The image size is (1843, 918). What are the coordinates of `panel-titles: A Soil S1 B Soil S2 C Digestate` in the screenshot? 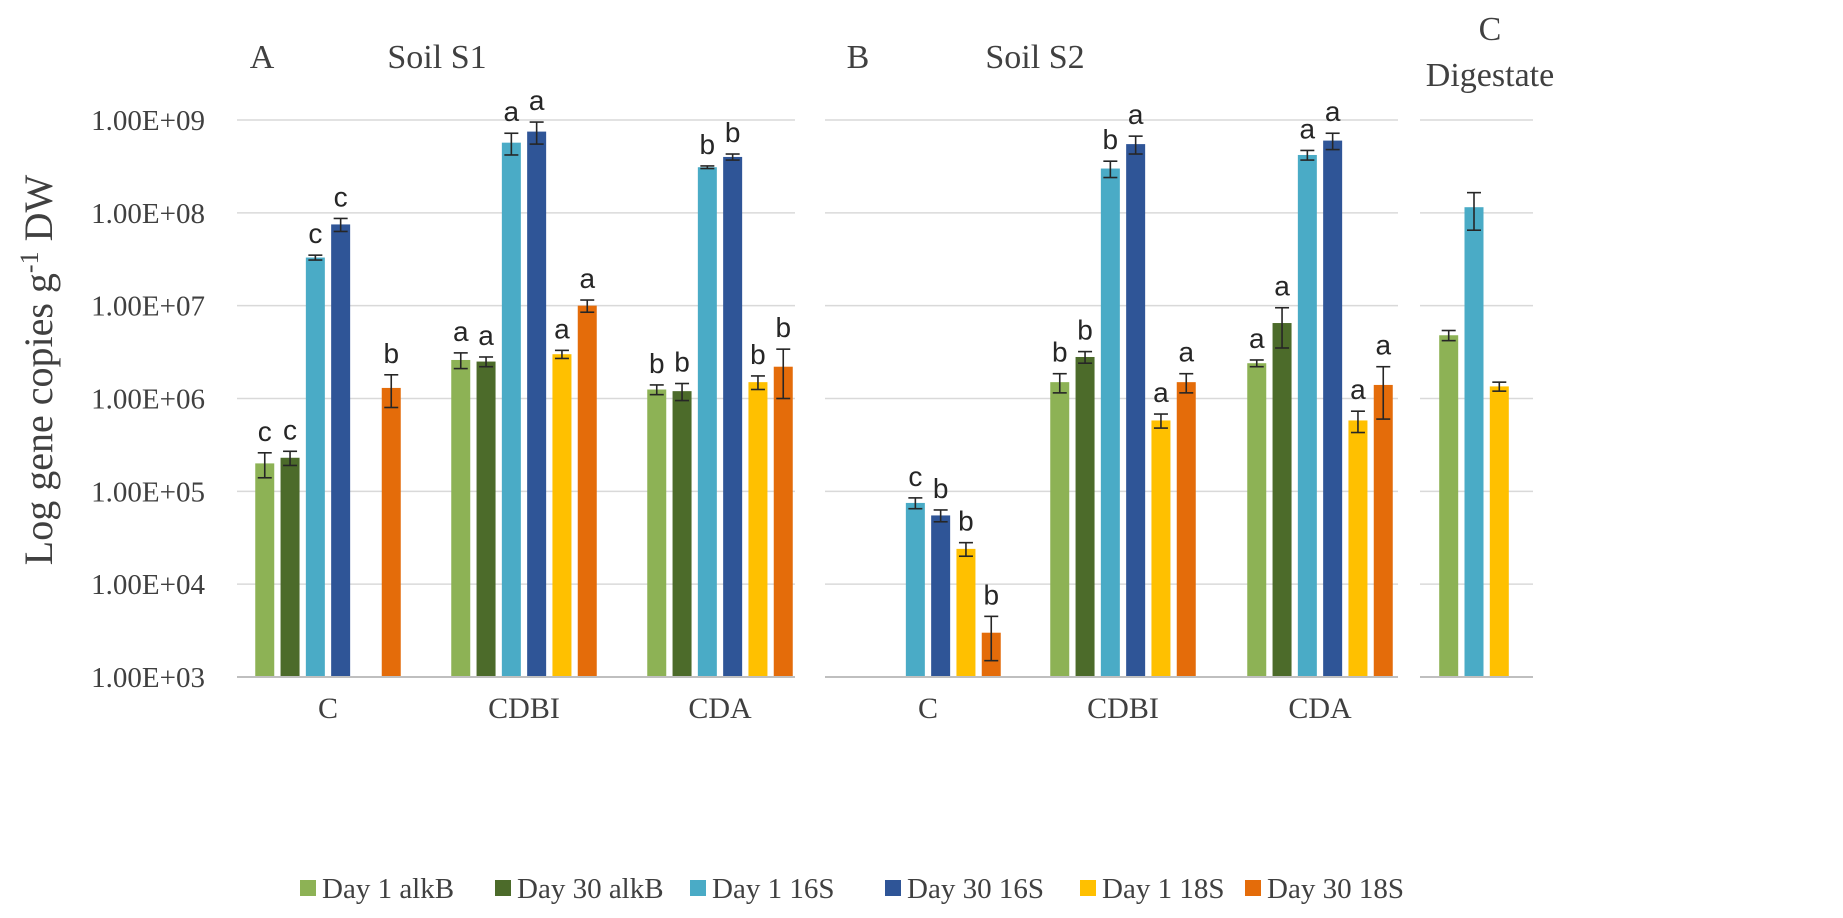 It's located at (902, 52).